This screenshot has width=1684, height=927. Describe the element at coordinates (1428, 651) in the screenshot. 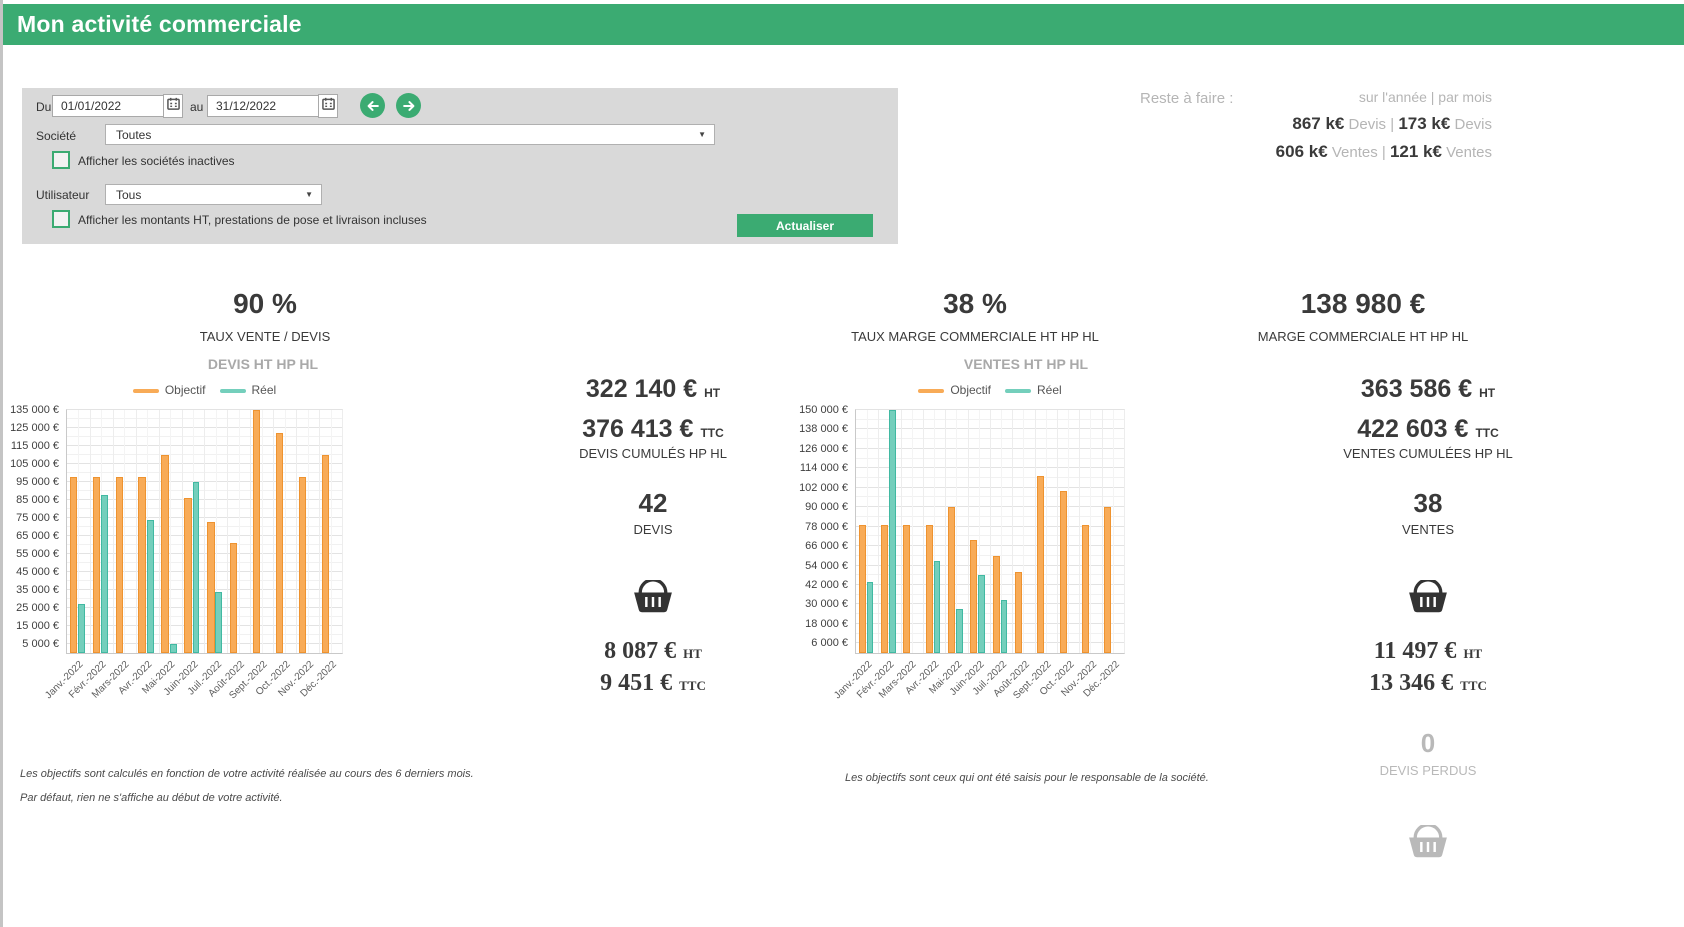

I see `ventes-avg-ht: 11 497 € HT` at that location.